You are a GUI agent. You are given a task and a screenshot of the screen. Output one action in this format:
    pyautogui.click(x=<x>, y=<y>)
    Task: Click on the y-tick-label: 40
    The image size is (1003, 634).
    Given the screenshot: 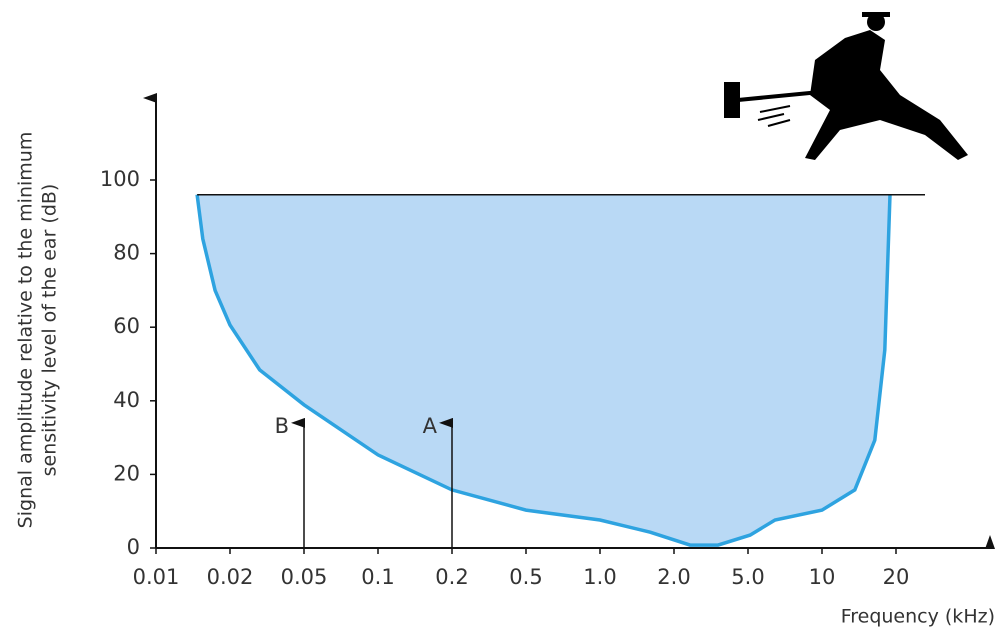 What is the action you would take?
    pyautogui.click(x=126, y=400)
    